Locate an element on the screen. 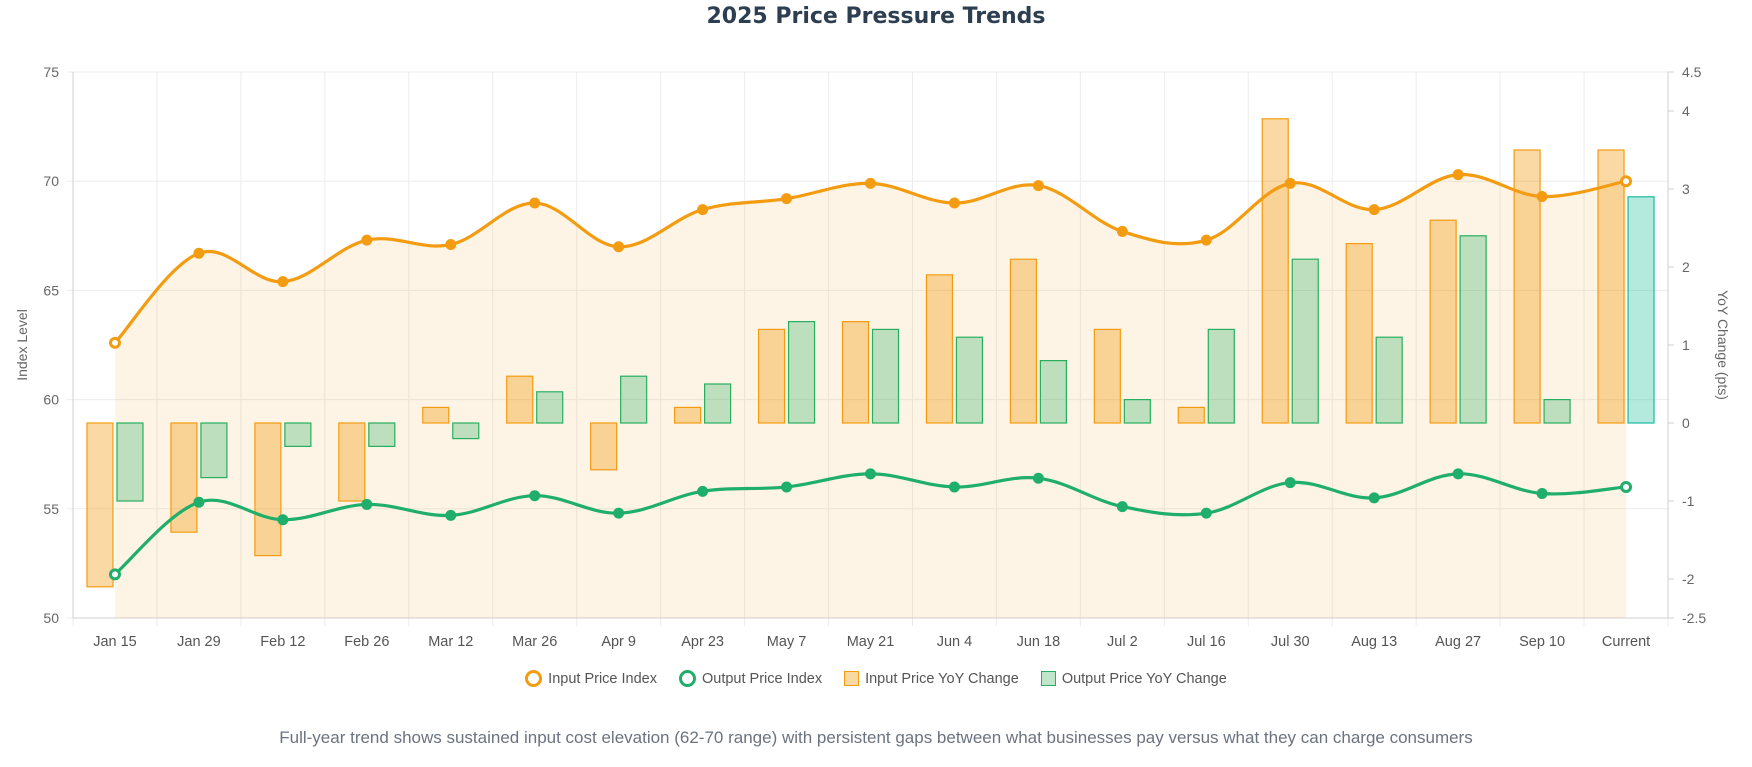 The width and height of the screenshot is (1752, 767). y-right-tick-label: 4.5 is located at coordinates (1692, 72).